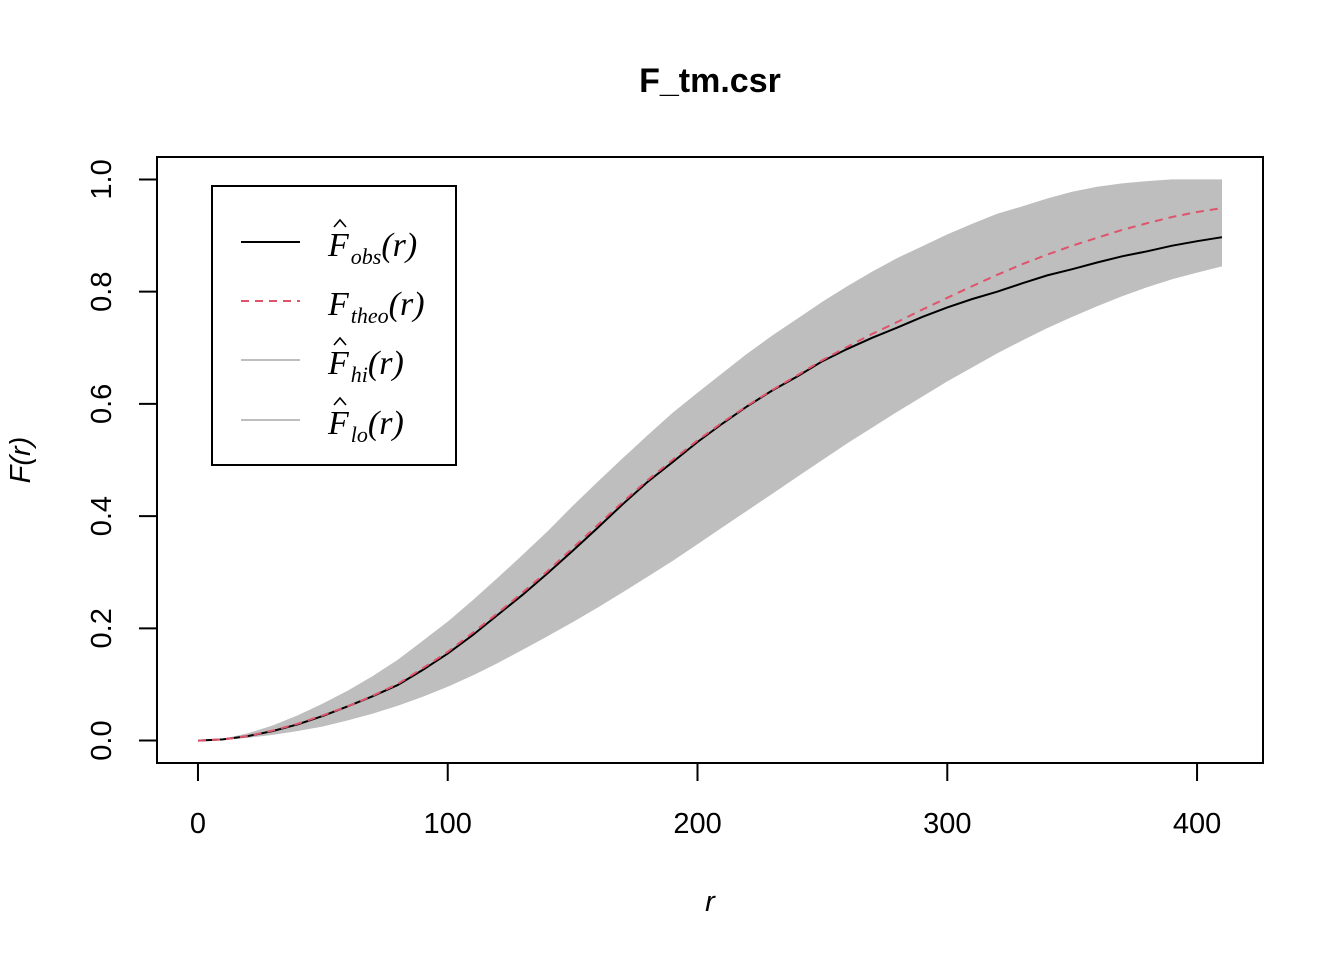  I want to click on y-tick-label: 0.6, so click(102, 404).